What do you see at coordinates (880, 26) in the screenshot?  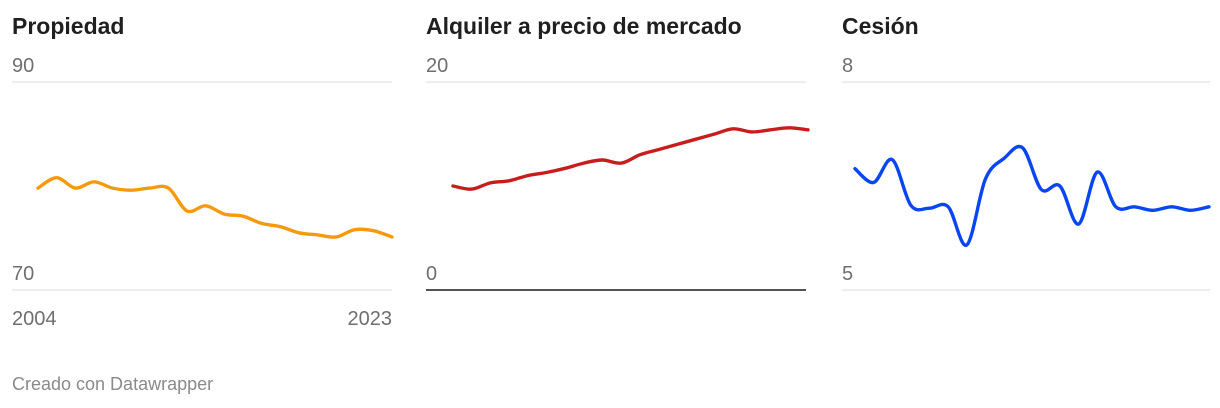 I see `panel-3-title: Cesión` at bounding box center [880, 26].